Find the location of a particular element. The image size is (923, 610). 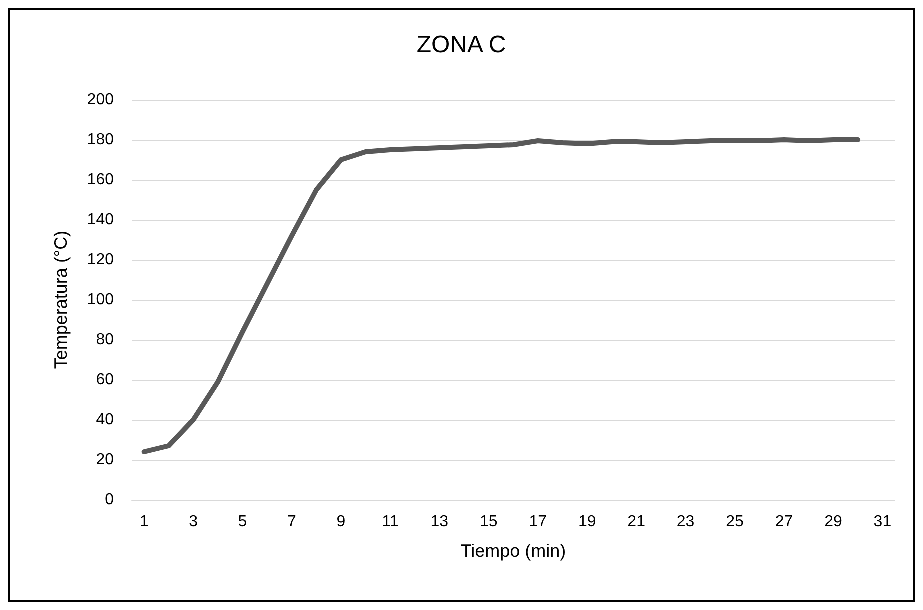

y-tick-label: 80 is located at coordinates (105, 340).